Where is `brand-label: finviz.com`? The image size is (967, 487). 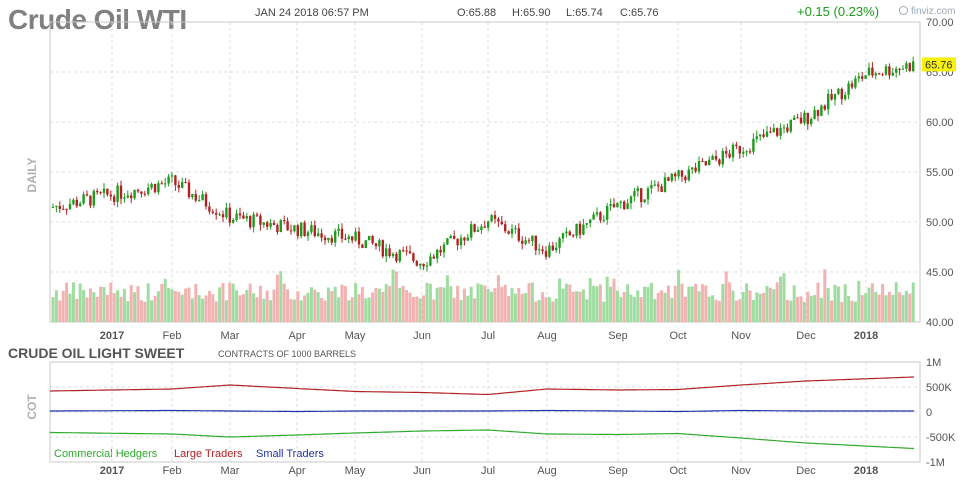
brand-label: finviz.com is located at coordinates (933, 11).